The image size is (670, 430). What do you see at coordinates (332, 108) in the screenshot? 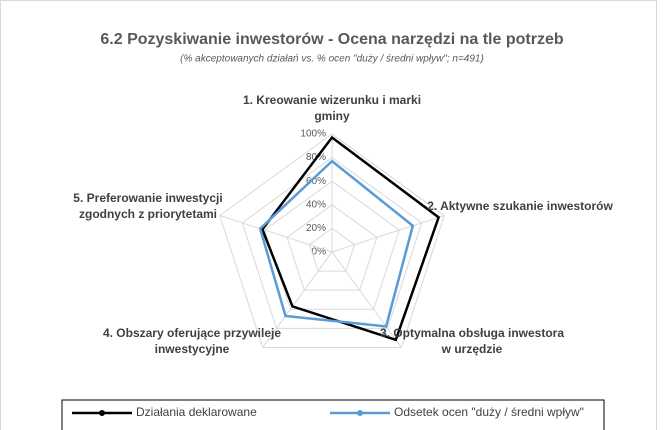
I see `category-label: 1. Kreowanie wizerunku i marki gminy` at bounding box center [332, 108].